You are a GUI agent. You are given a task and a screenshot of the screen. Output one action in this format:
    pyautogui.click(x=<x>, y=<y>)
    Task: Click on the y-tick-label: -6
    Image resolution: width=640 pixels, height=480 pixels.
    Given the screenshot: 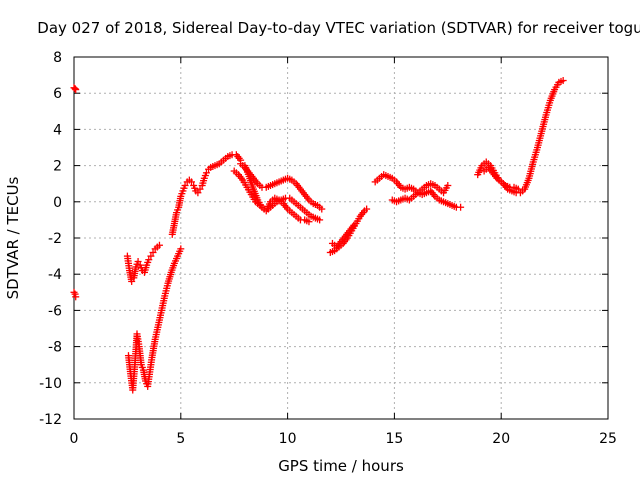 What is the action you would take?
    pyautogui.click(x=55, y=311)
    